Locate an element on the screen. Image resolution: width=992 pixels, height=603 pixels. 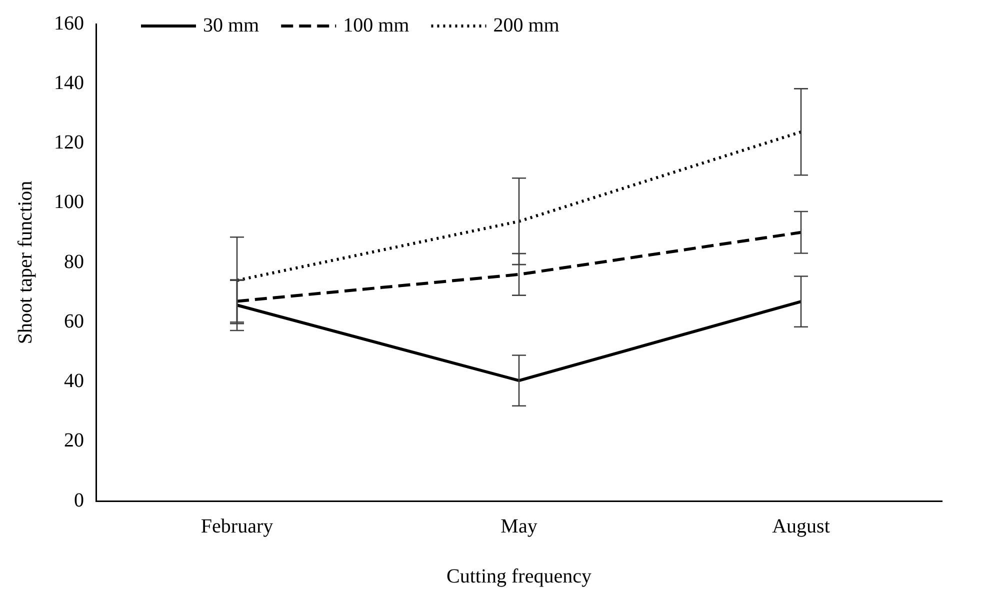
legend-label: 30 mm is located at coordinates (231, 25).